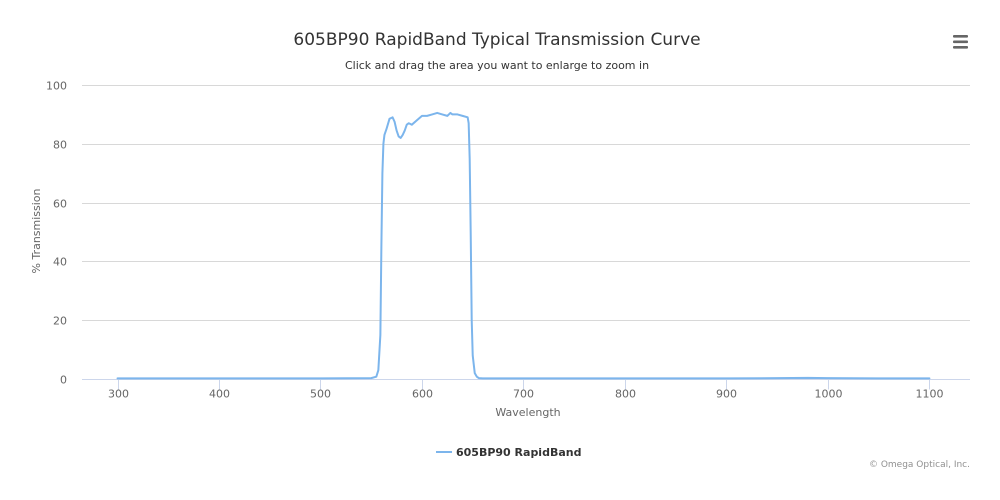  Describe the element at coordinates (422, 394) in the screenshot. I see `x-tick-label: 600` at that location.